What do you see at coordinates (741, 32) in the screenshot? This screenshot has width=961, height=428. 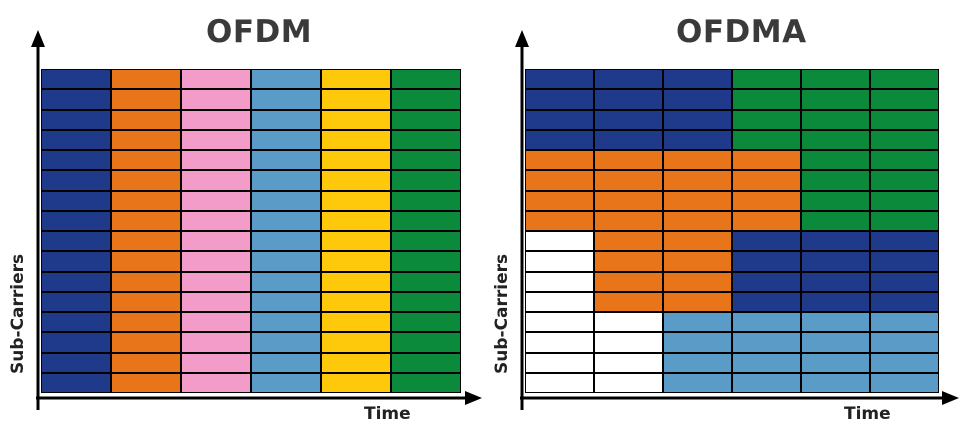 I see `panel-title: OFDMA` at bounding box center [741, 32].